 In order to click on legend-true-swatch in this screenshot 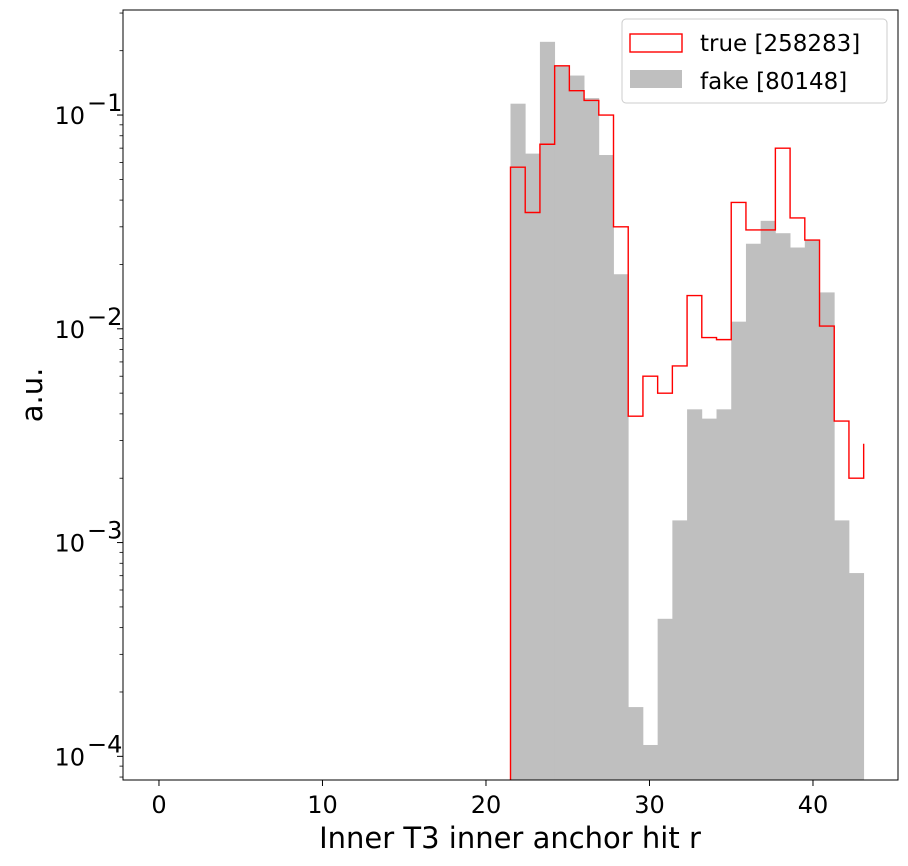, I will do `click(656, 43)`.